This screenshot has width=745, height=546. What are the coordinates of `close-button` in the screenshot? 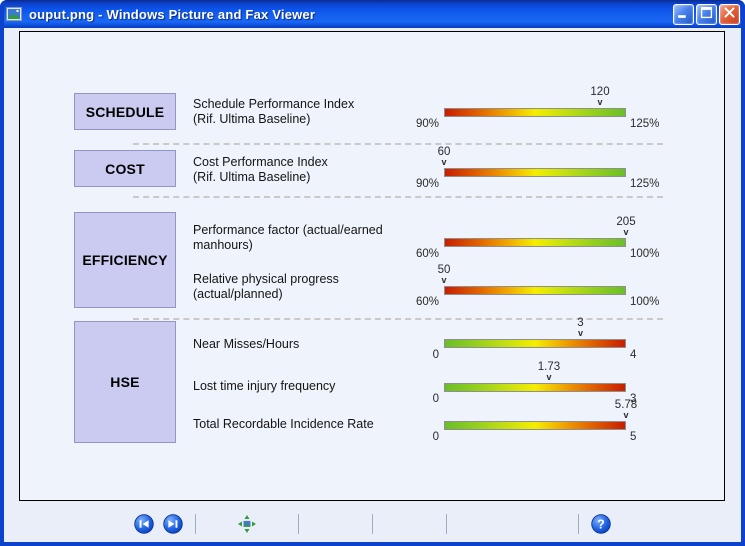 It's located at (729, 14).